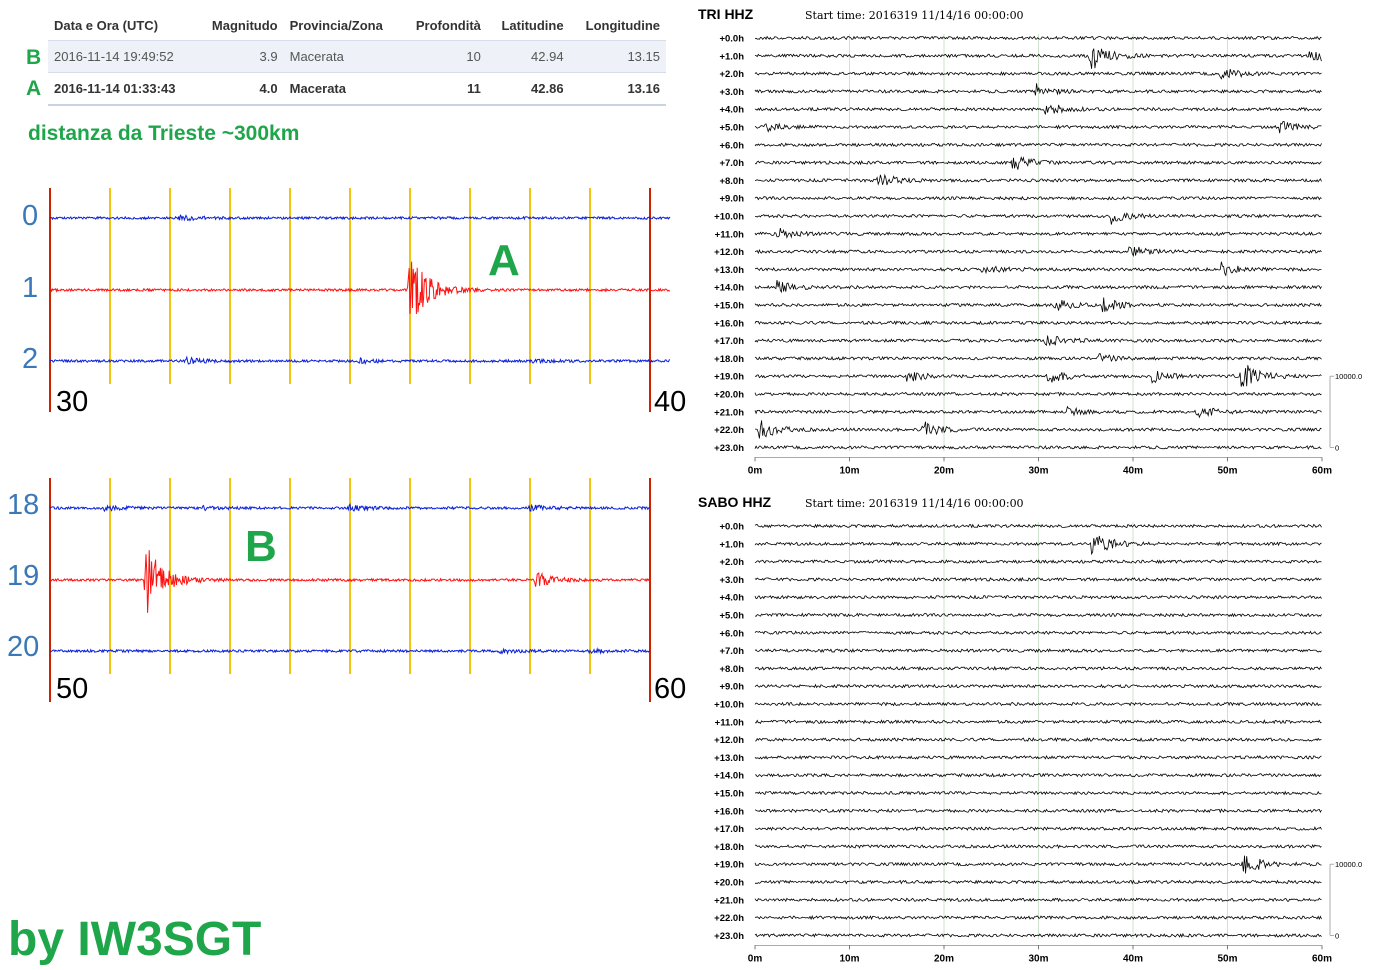 The image size is (1385, 970). Describe the element at coordinates (729, 740) in the screenshot. I see `drum-row-label: +12.0h` at that location.